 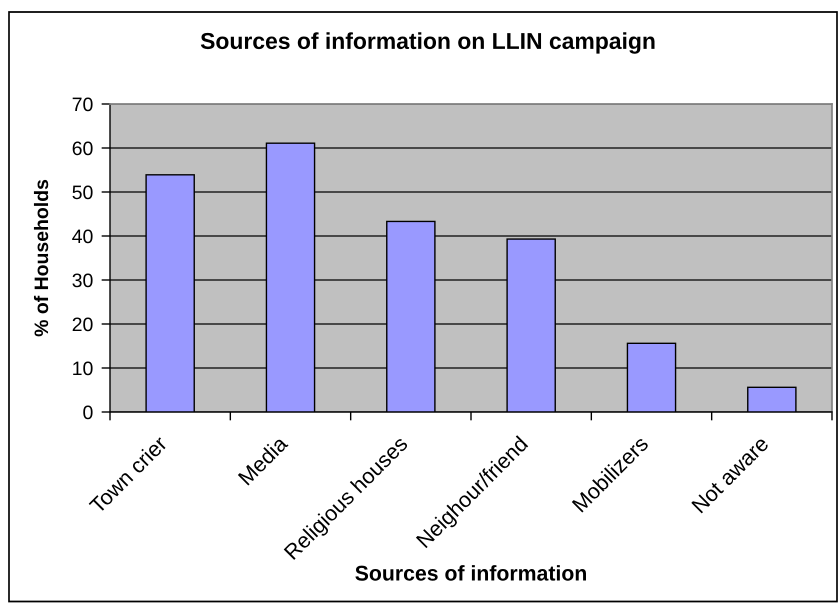 I want to click on y-tick-label: 10, so click(x=83, y=368).